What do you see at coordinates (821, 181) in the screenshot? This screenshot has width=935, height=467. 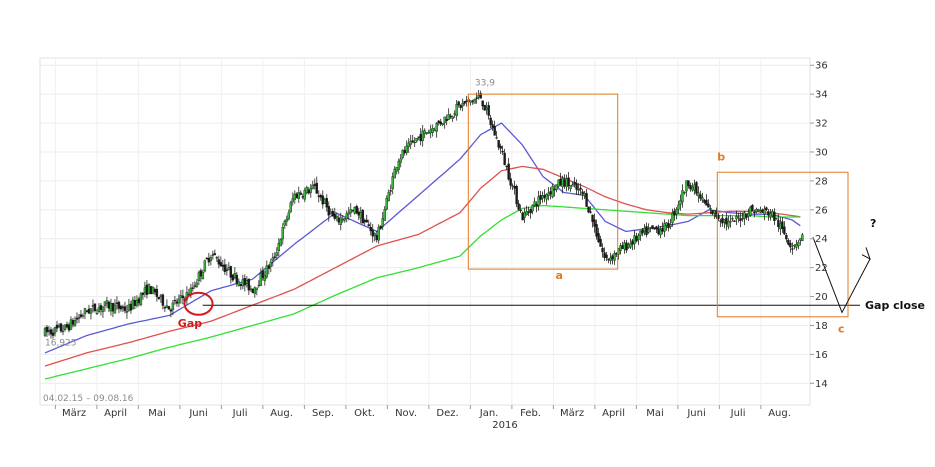 I see `y-tick-label: 28` at bounding box center [821, 181].